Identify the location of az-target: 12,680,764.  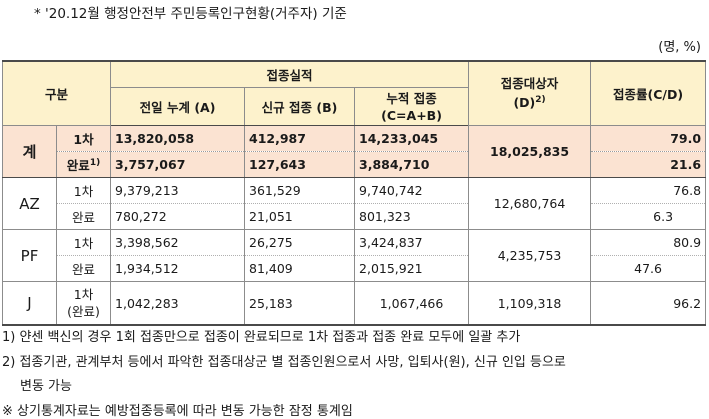
(530, 203).